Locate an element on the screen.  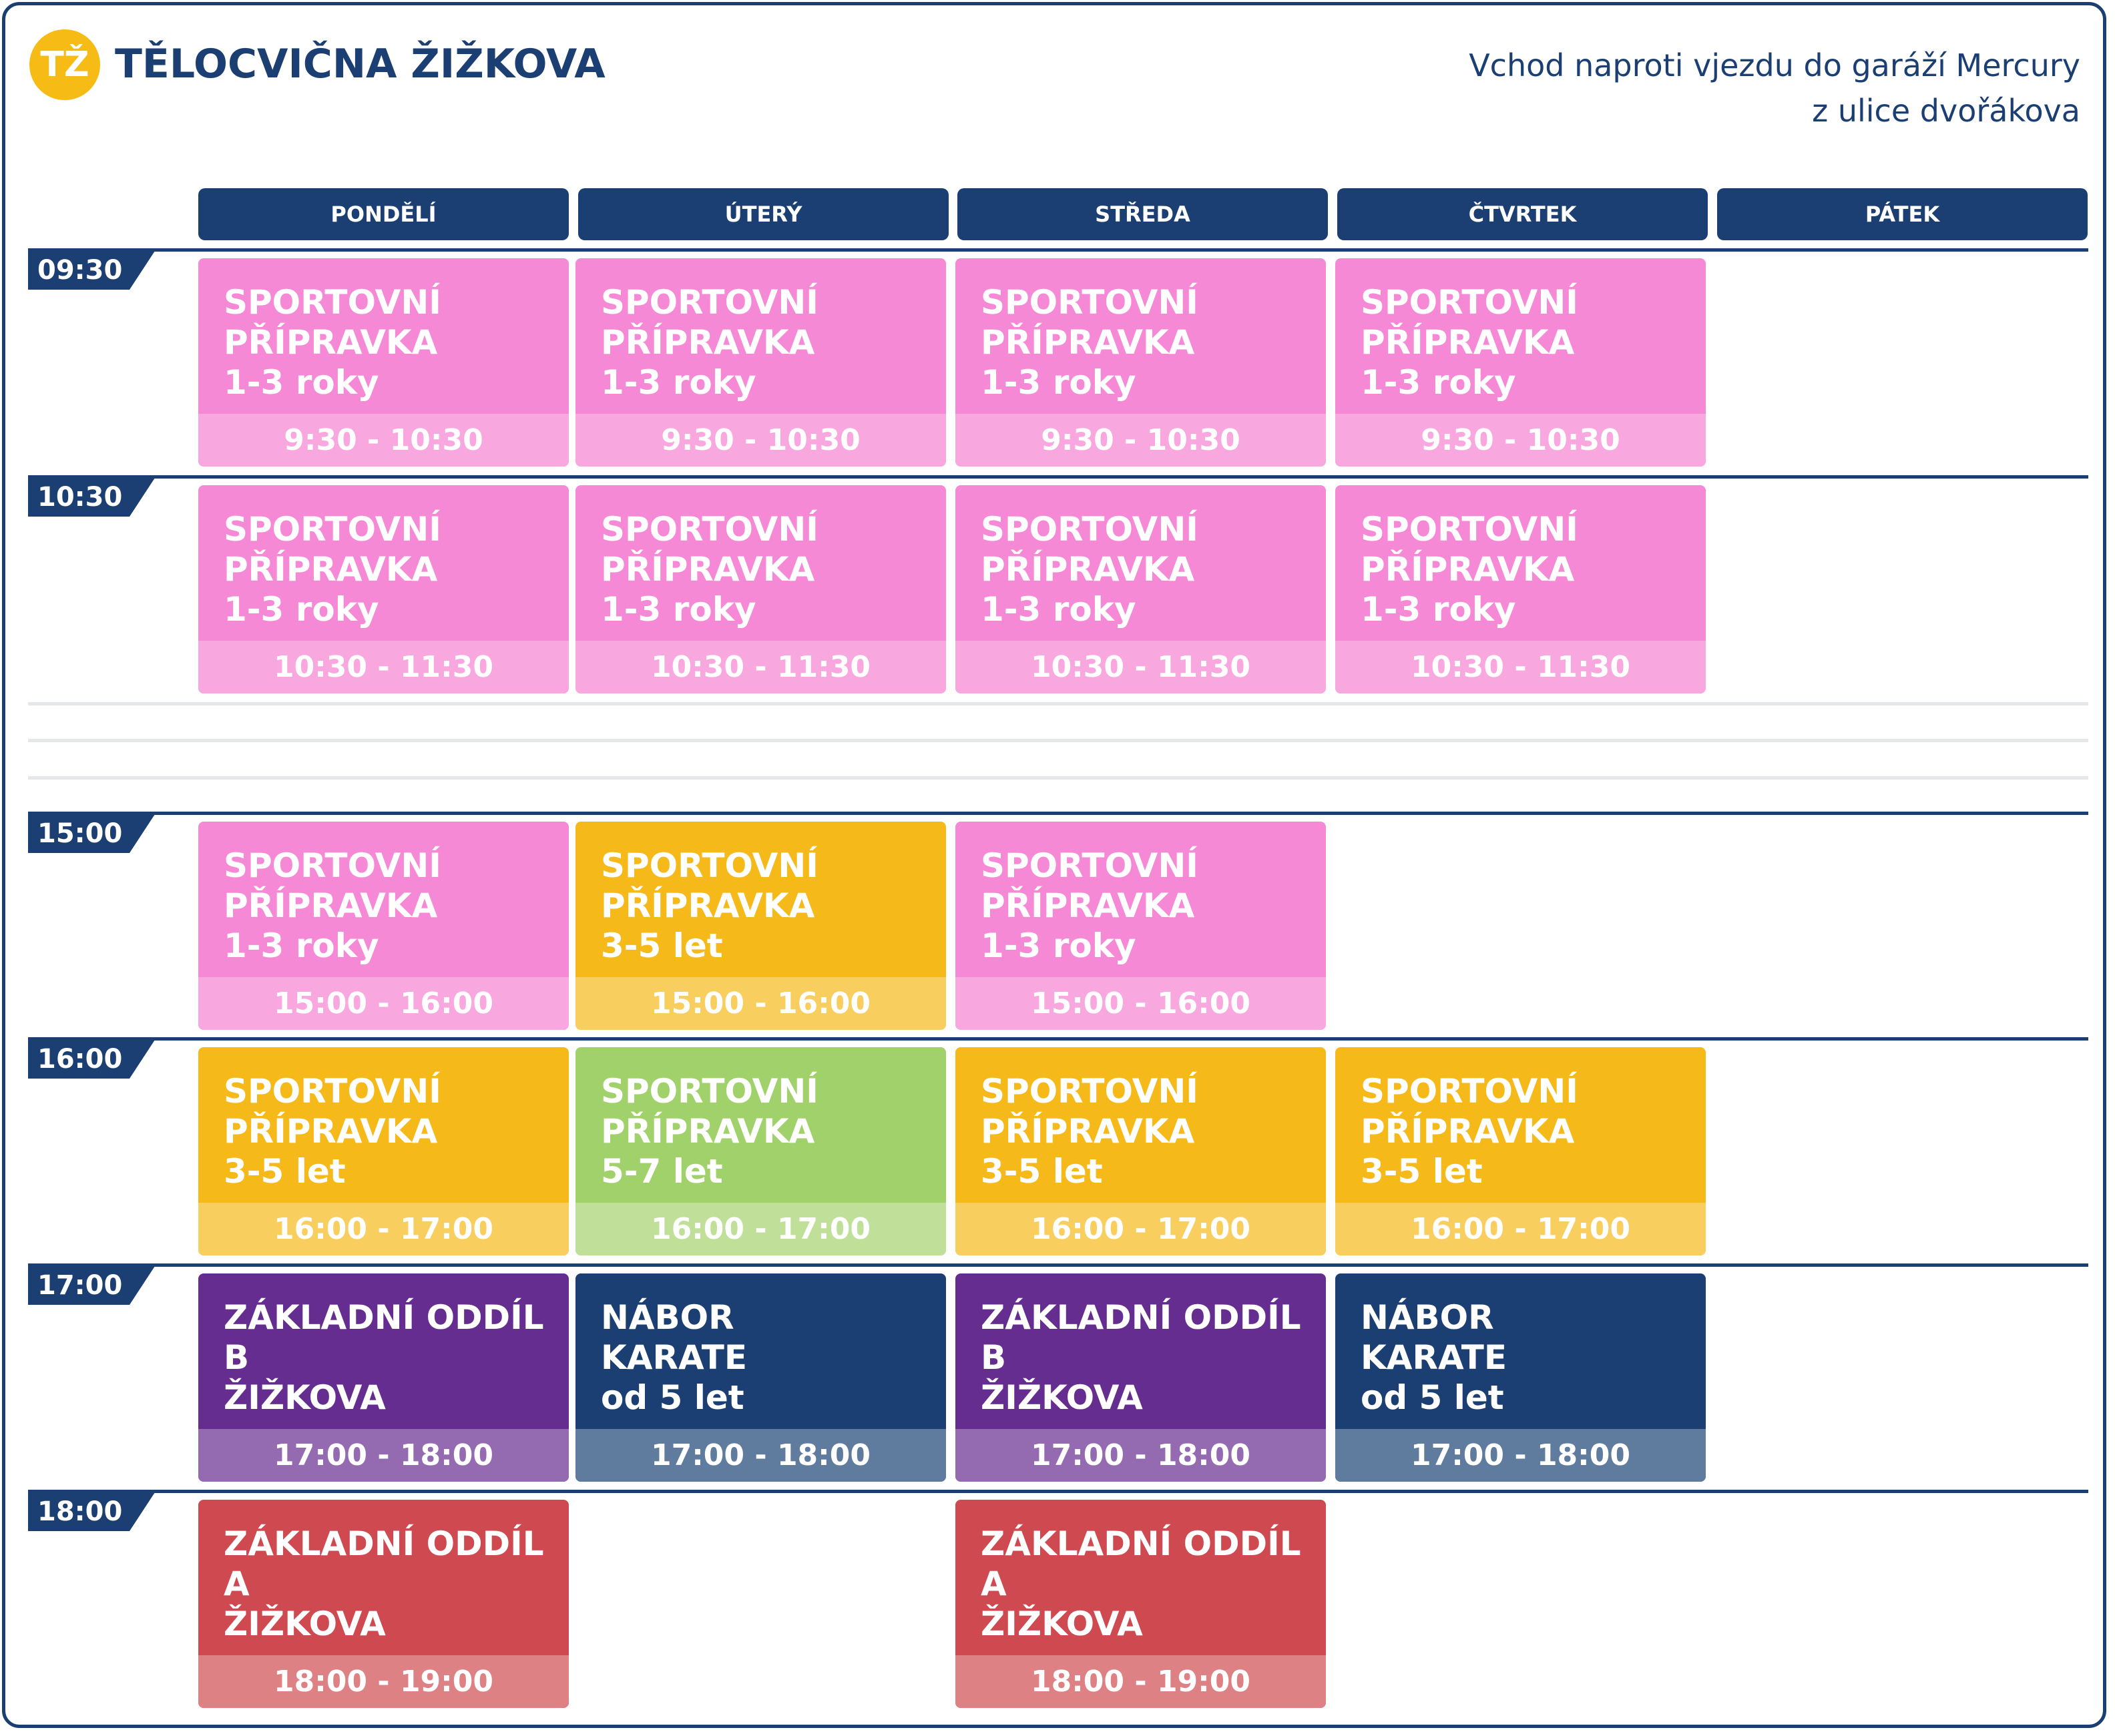
day-header-thursday: ČTVRTEK is located at coordinates (1522, 214).